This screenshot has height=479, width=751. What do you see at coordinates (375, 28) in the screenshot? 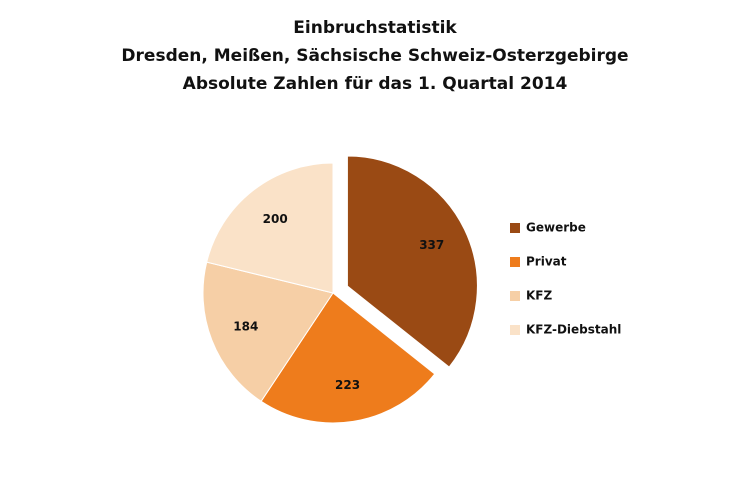
I see `chart-title: Einbruchstatistik` at bounding box center [375, 28].